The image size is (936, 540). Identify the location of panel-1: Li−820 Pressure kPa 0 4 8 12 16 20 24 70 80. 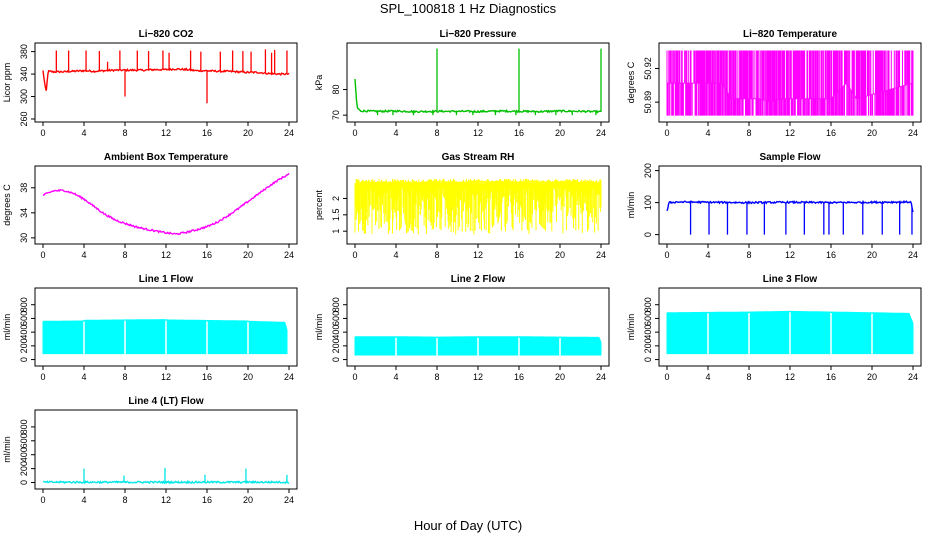
(462, 83).